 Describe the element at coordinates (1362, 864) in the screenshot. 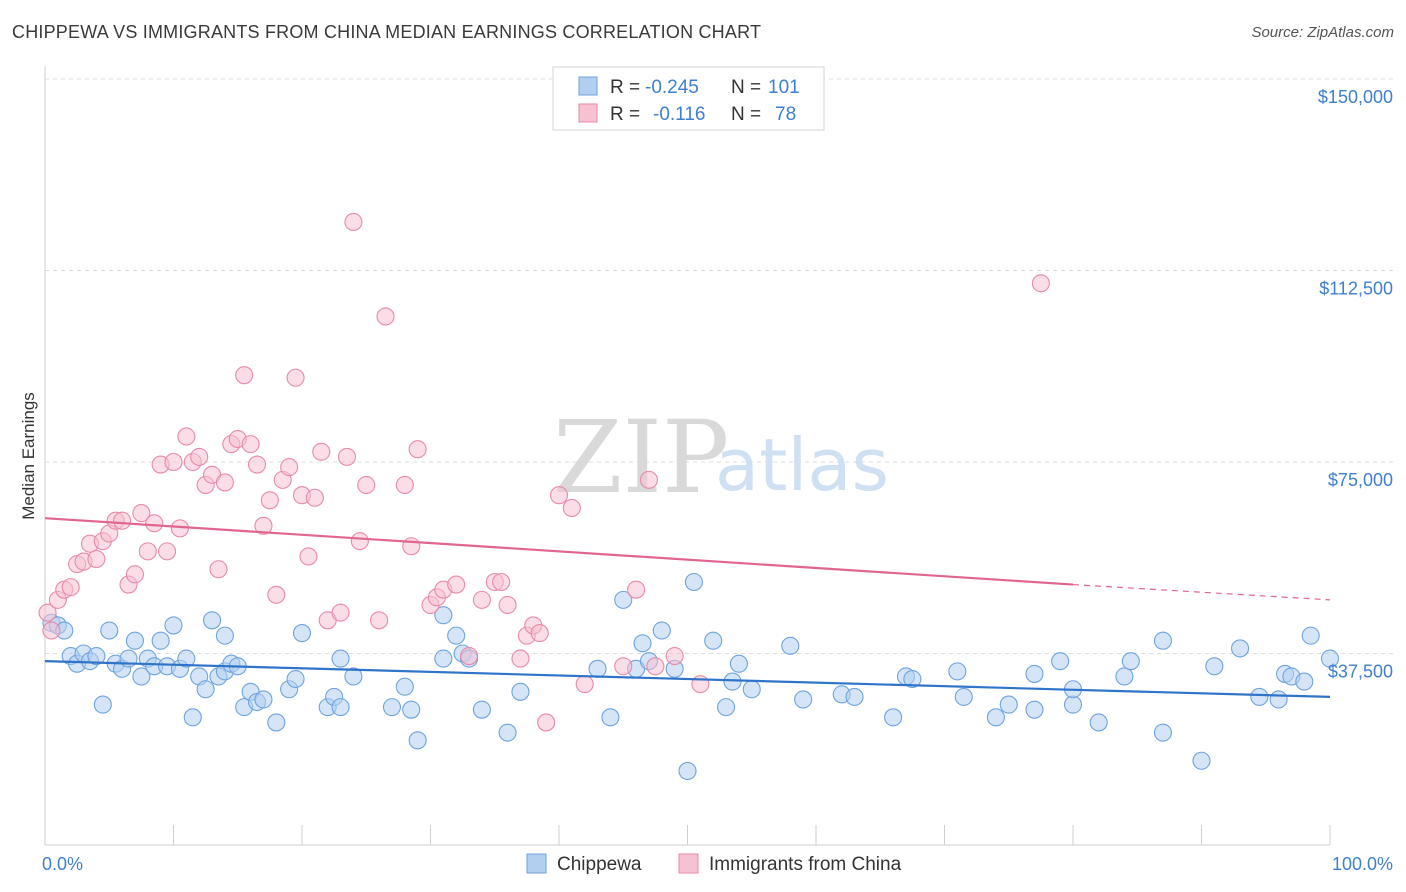

I see `x-tick-label-end: 100.0%` at that location.